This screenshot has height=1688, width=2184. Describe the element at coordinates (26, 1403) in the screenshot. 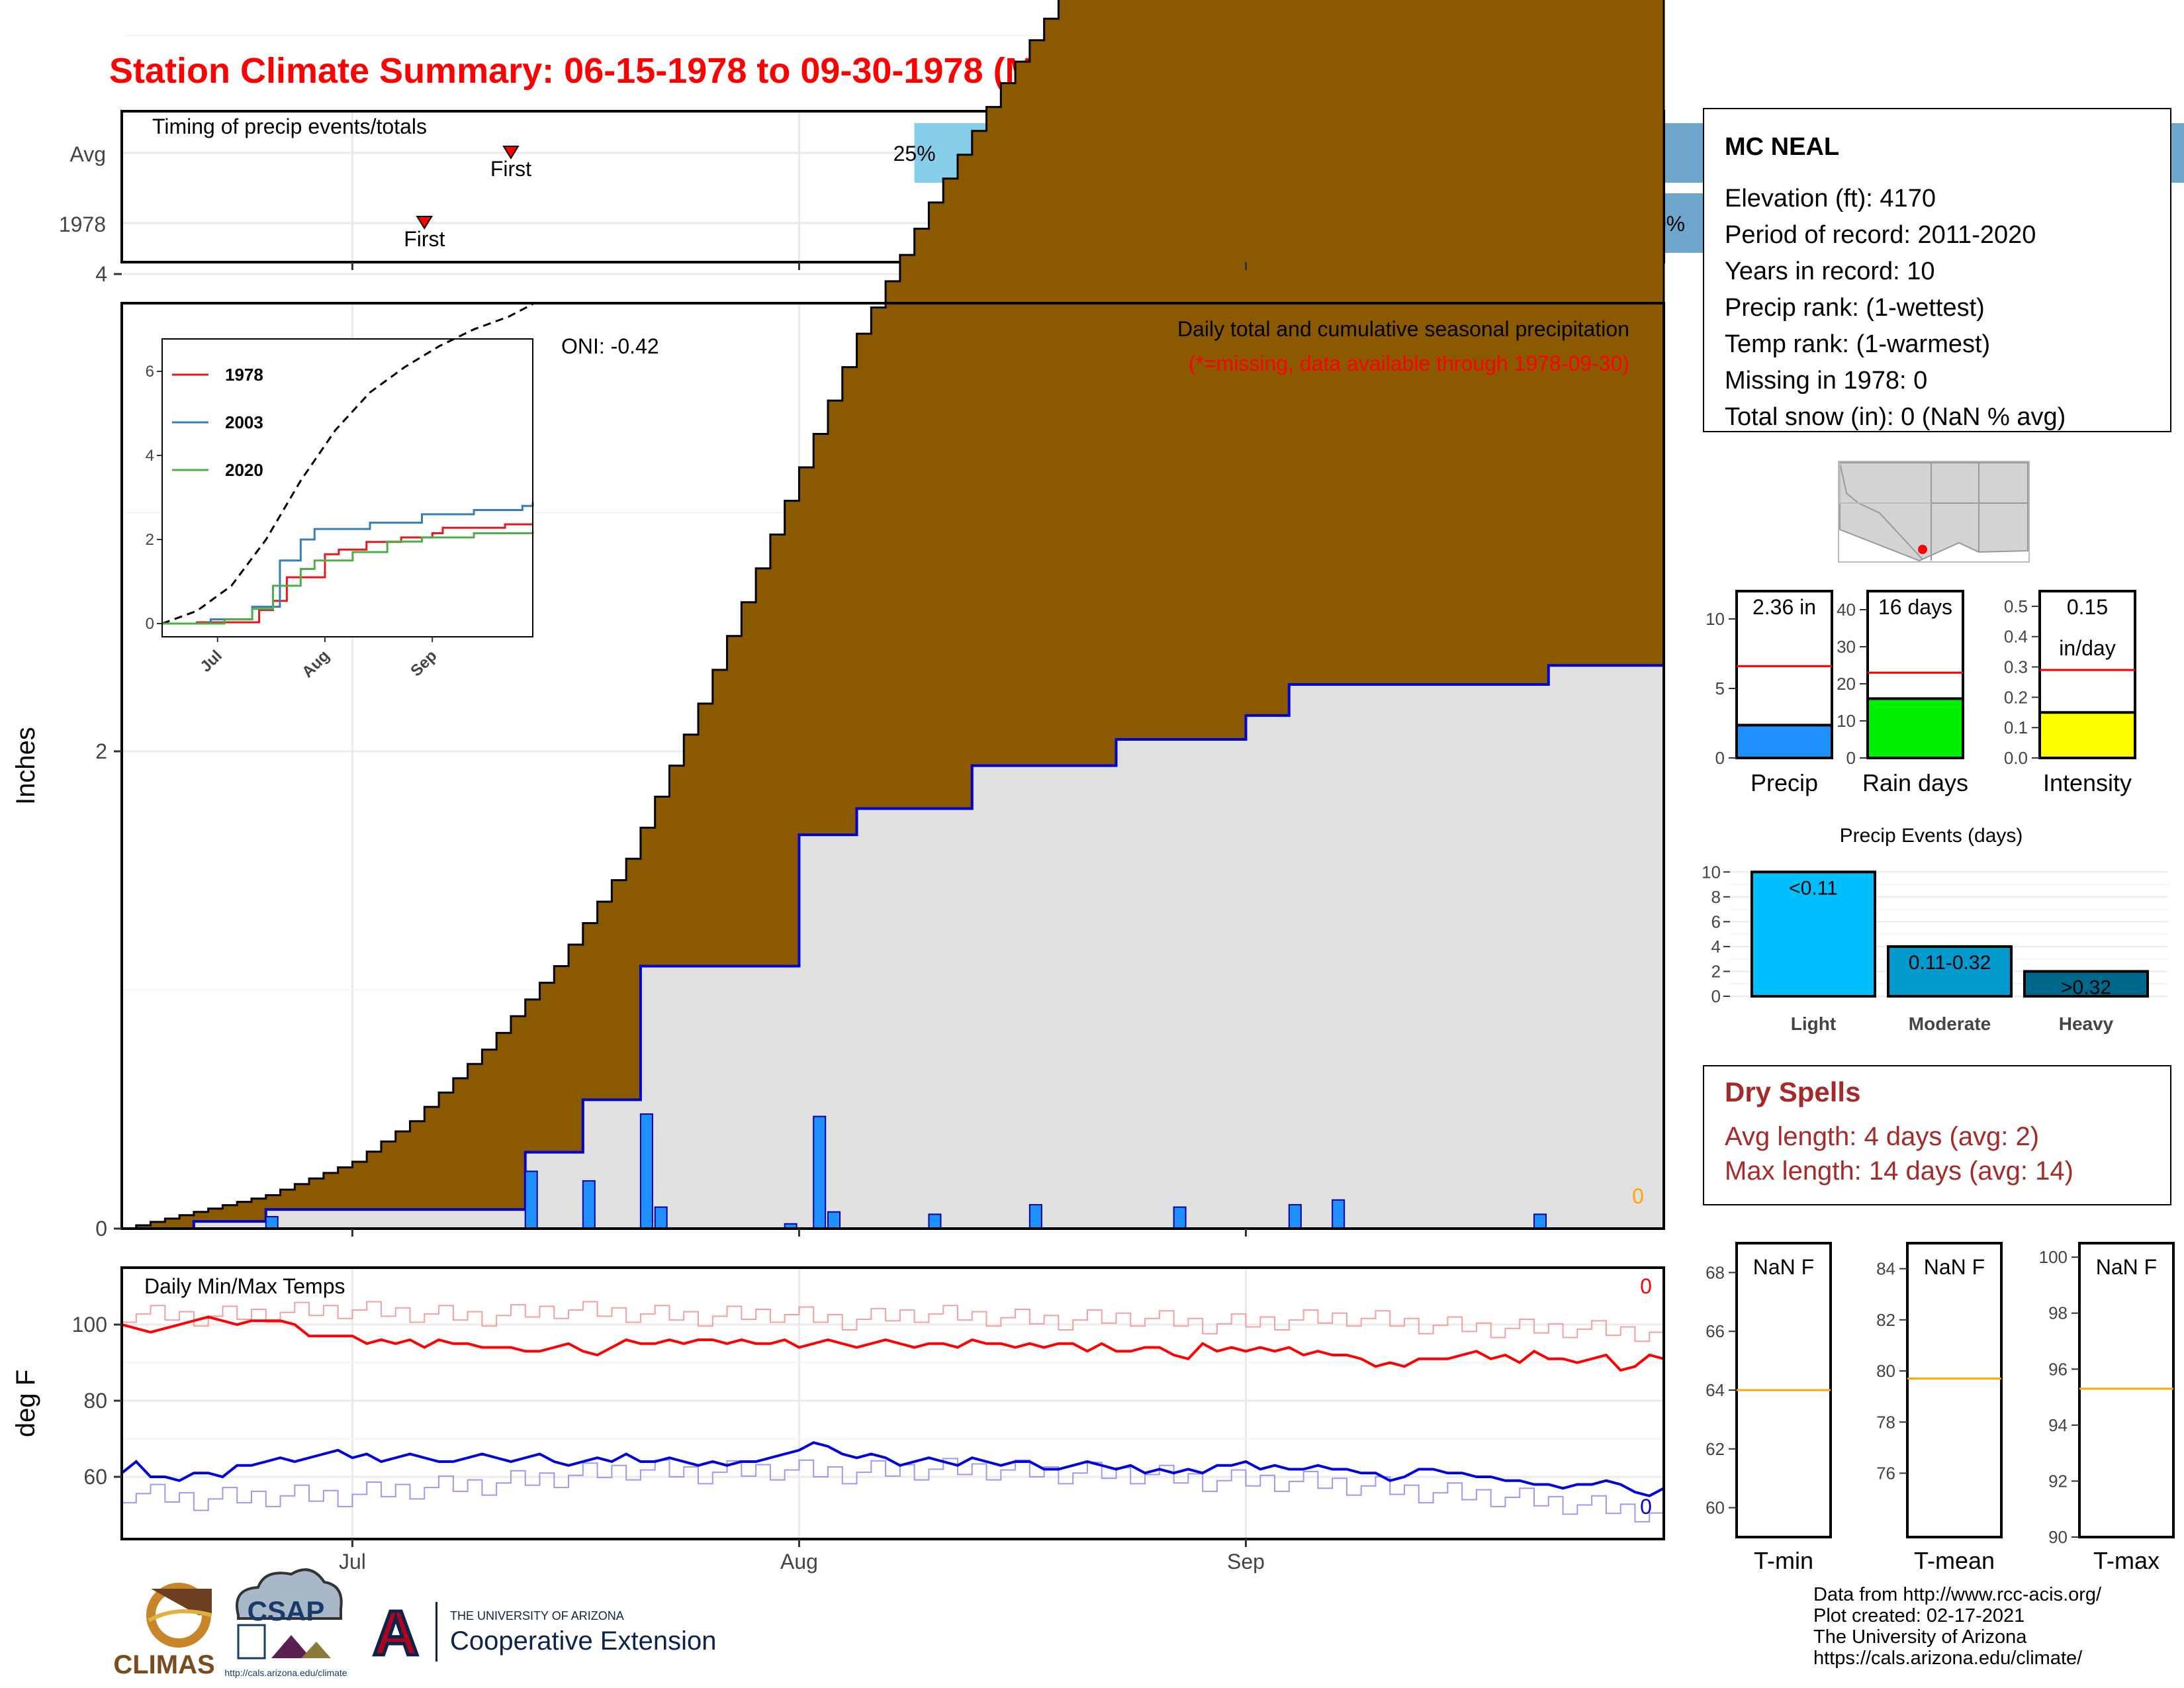

I see `temp-y-axis-label: deg F` at that location.